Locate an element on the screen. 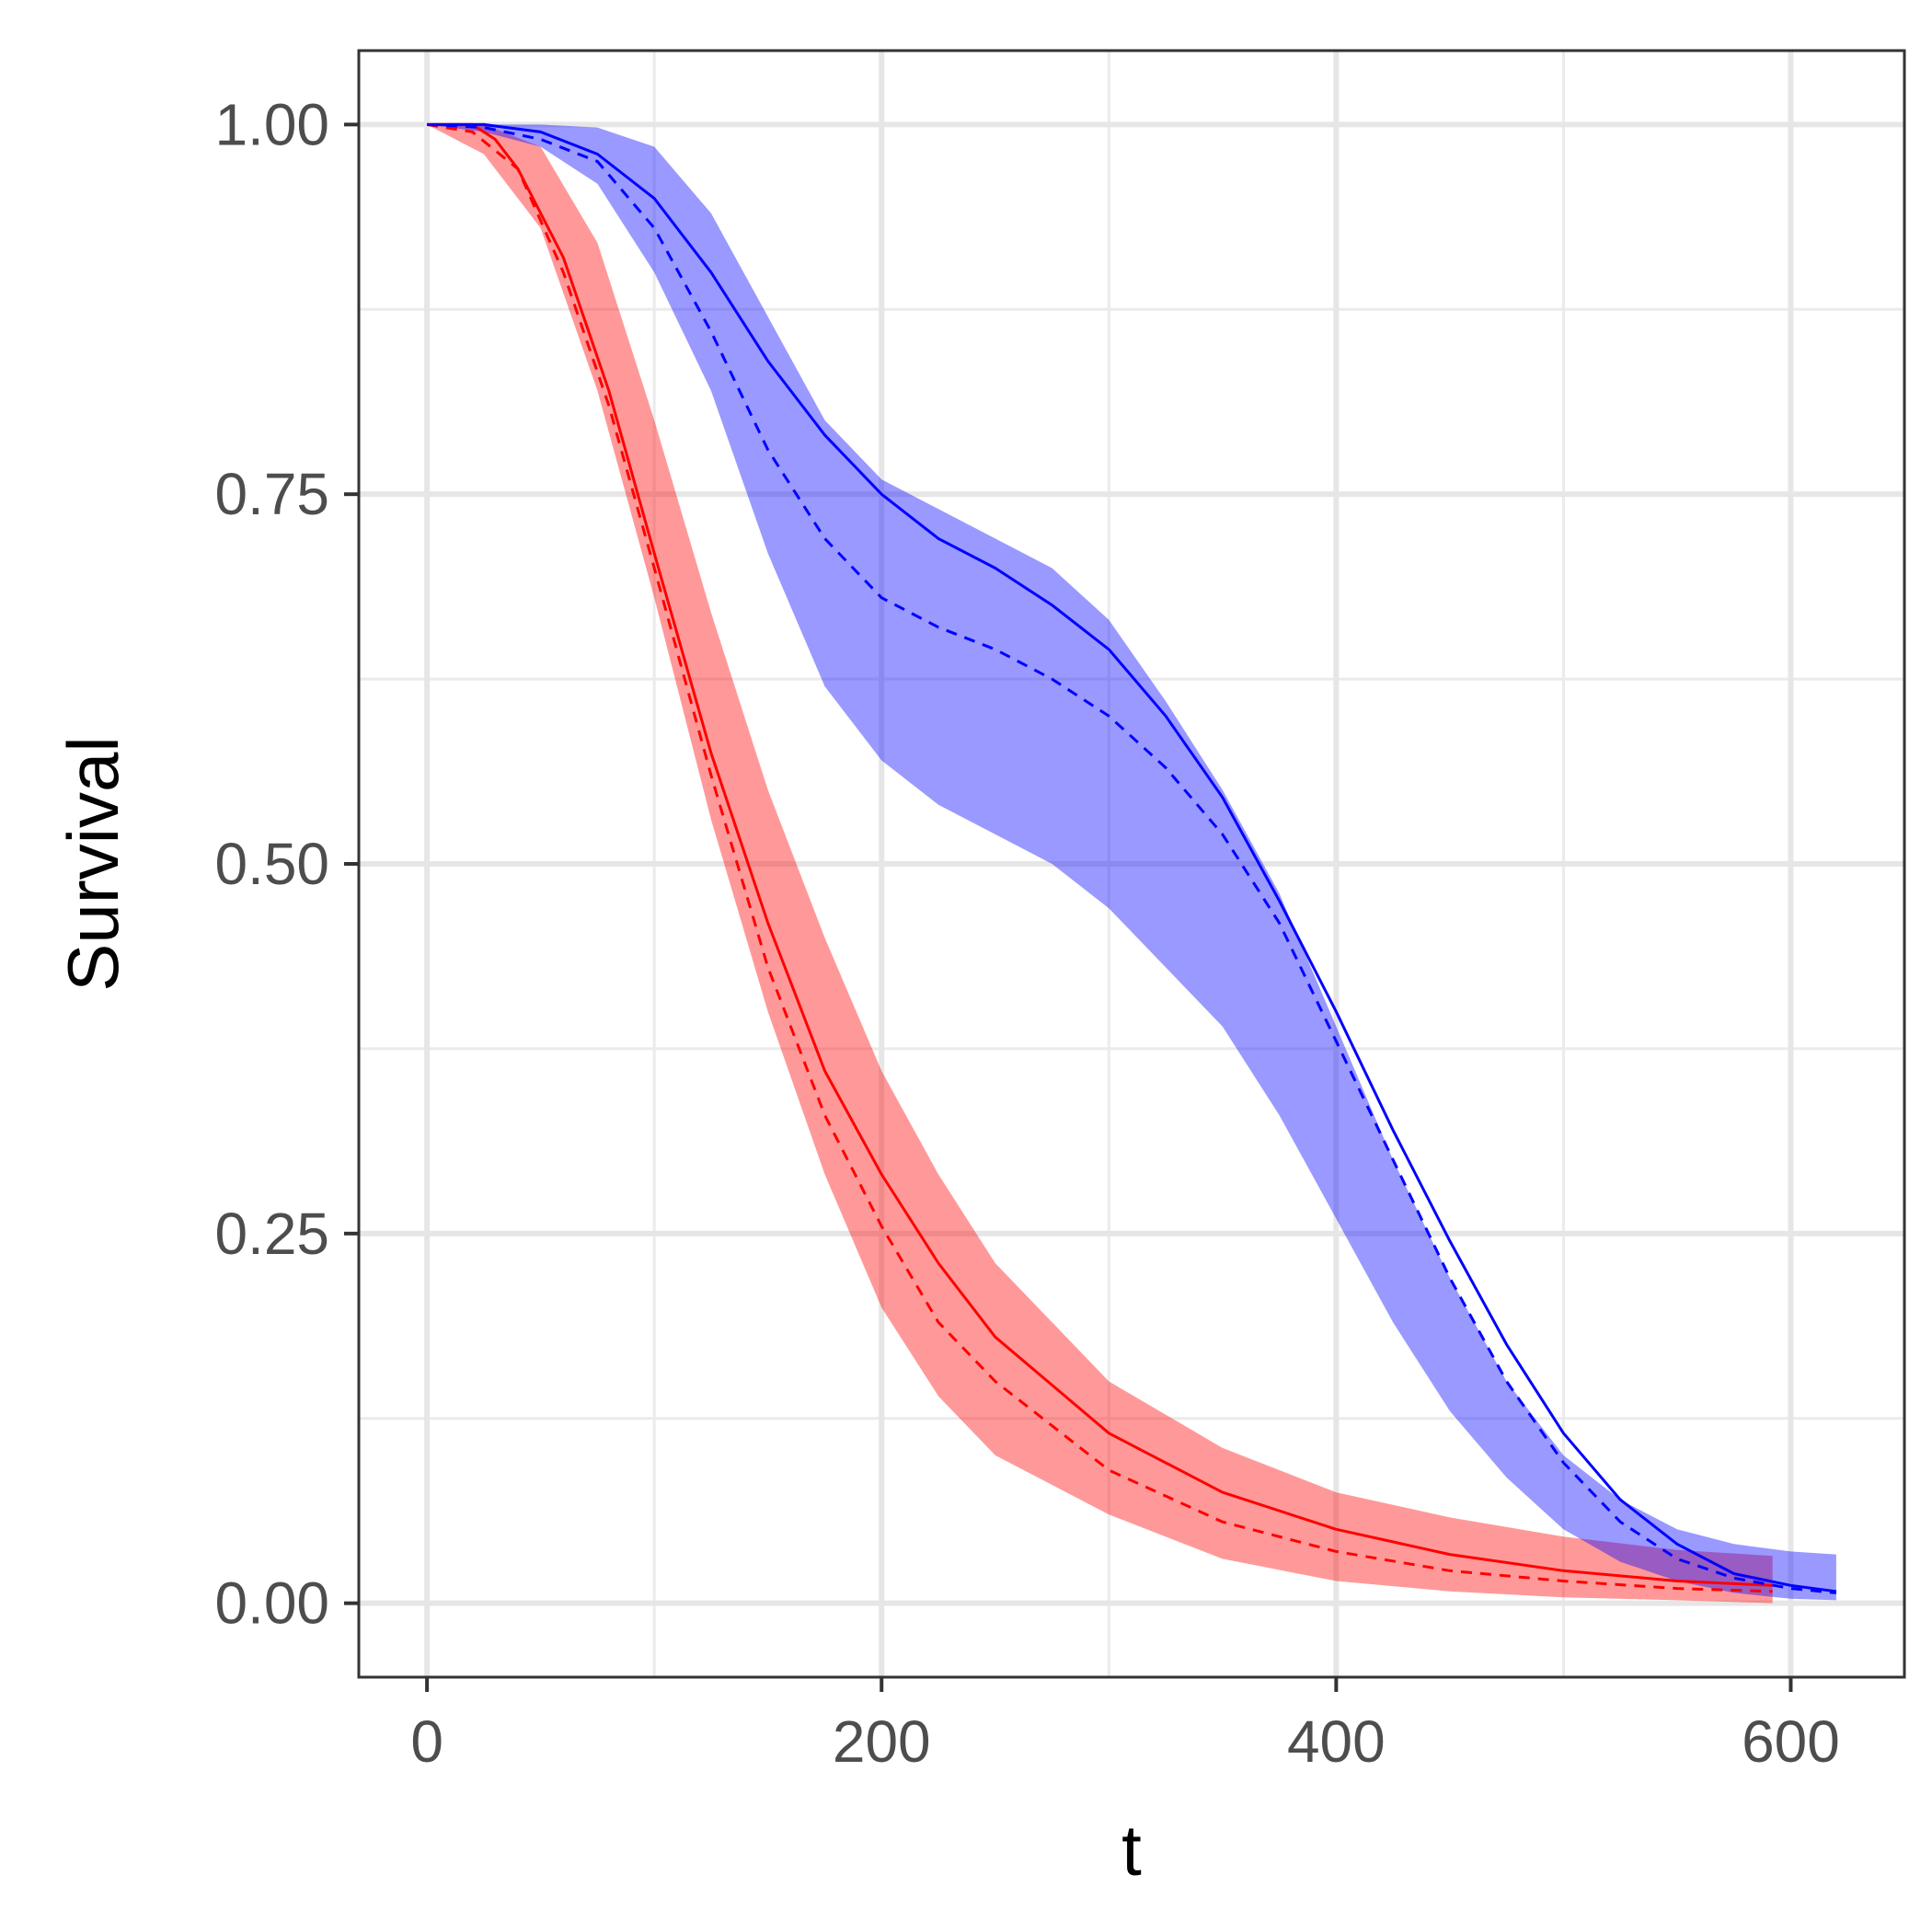  x-axis: 0 200 400 600 is located at coordinates (1125, 1726).